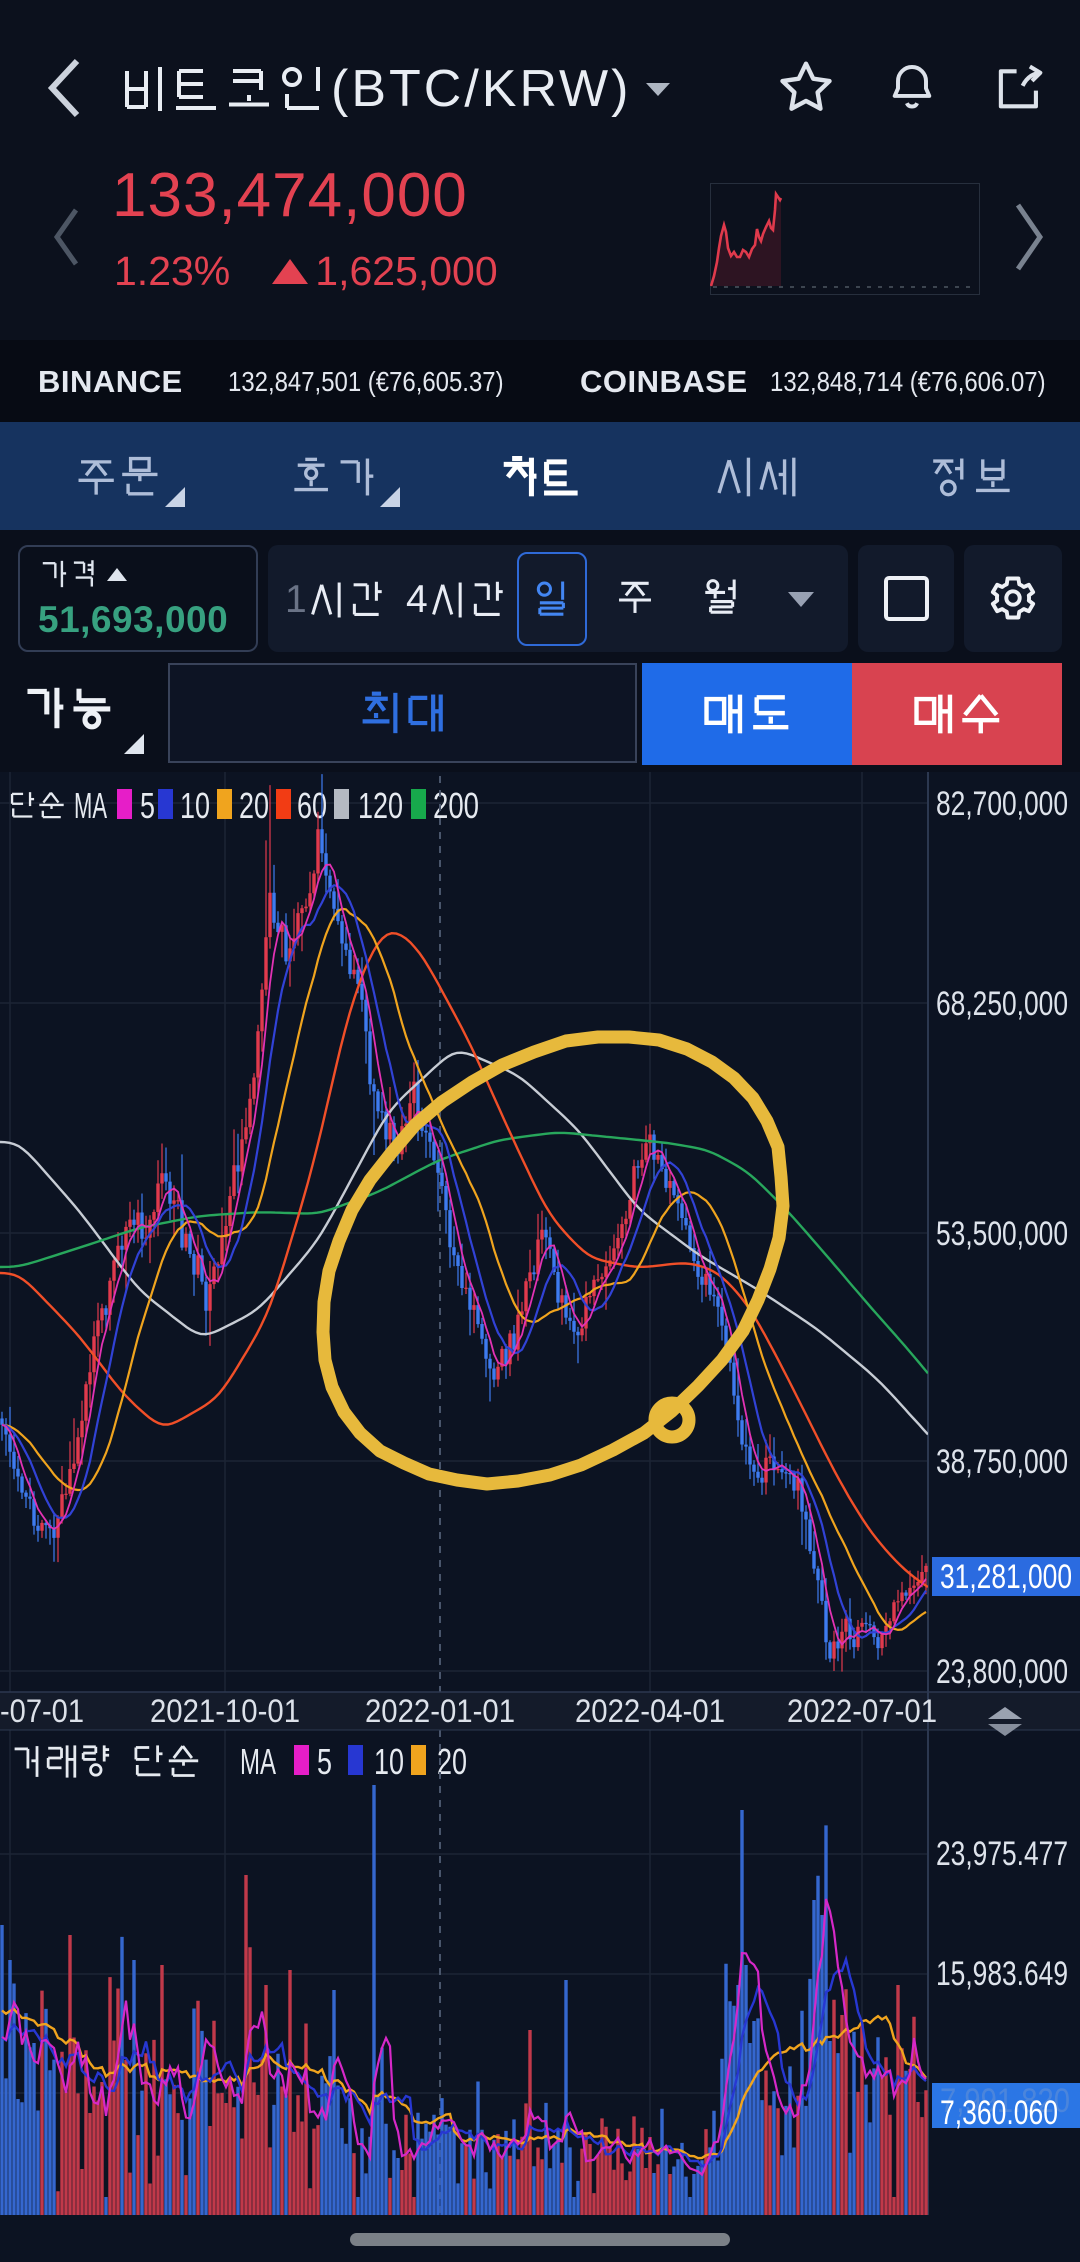 The width and height of the screenshot is (1080, 2262). I want to click on svg-text: 120, so click(380, 805).